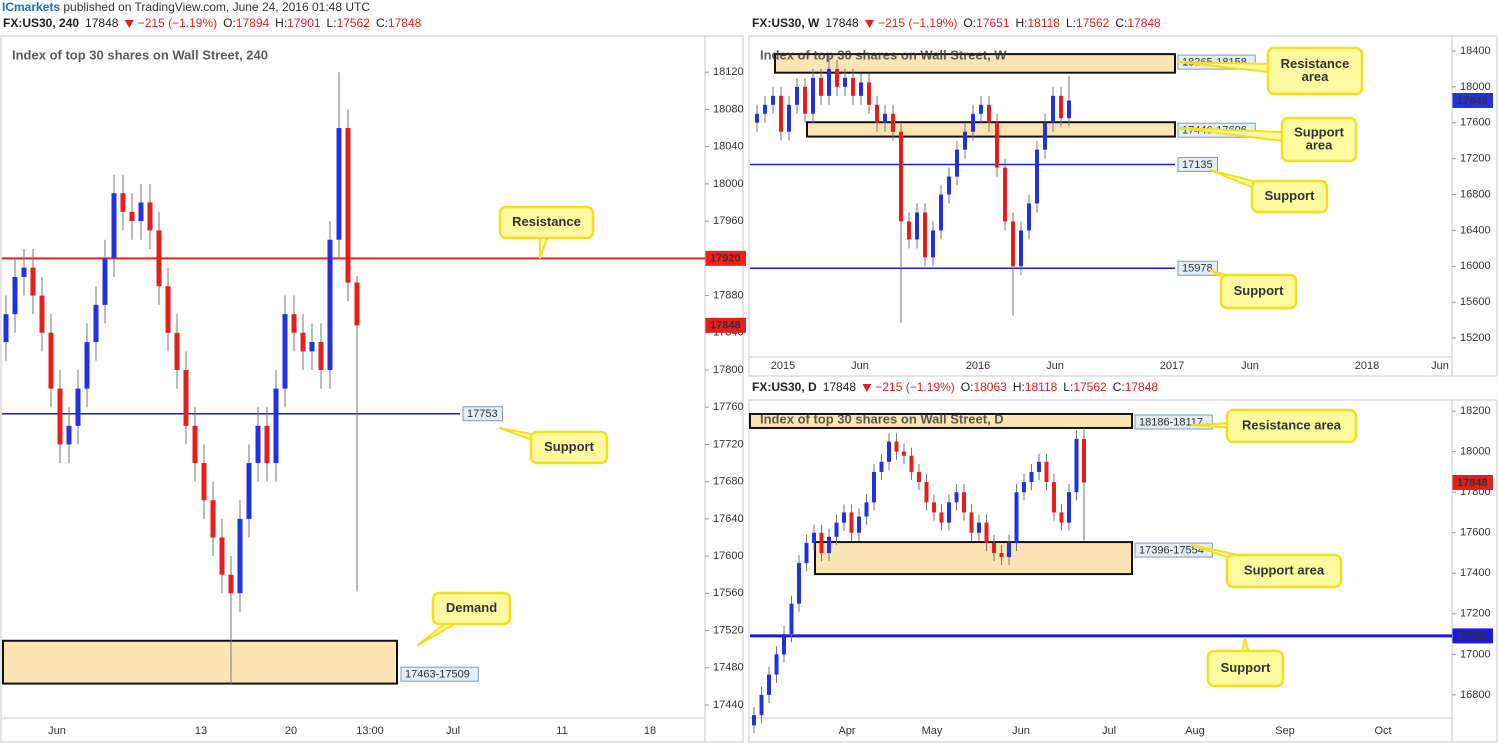 The width and height of the screenshot is (1498, 743). I want to click on y-tick-label: 17880, so click(728, 295).